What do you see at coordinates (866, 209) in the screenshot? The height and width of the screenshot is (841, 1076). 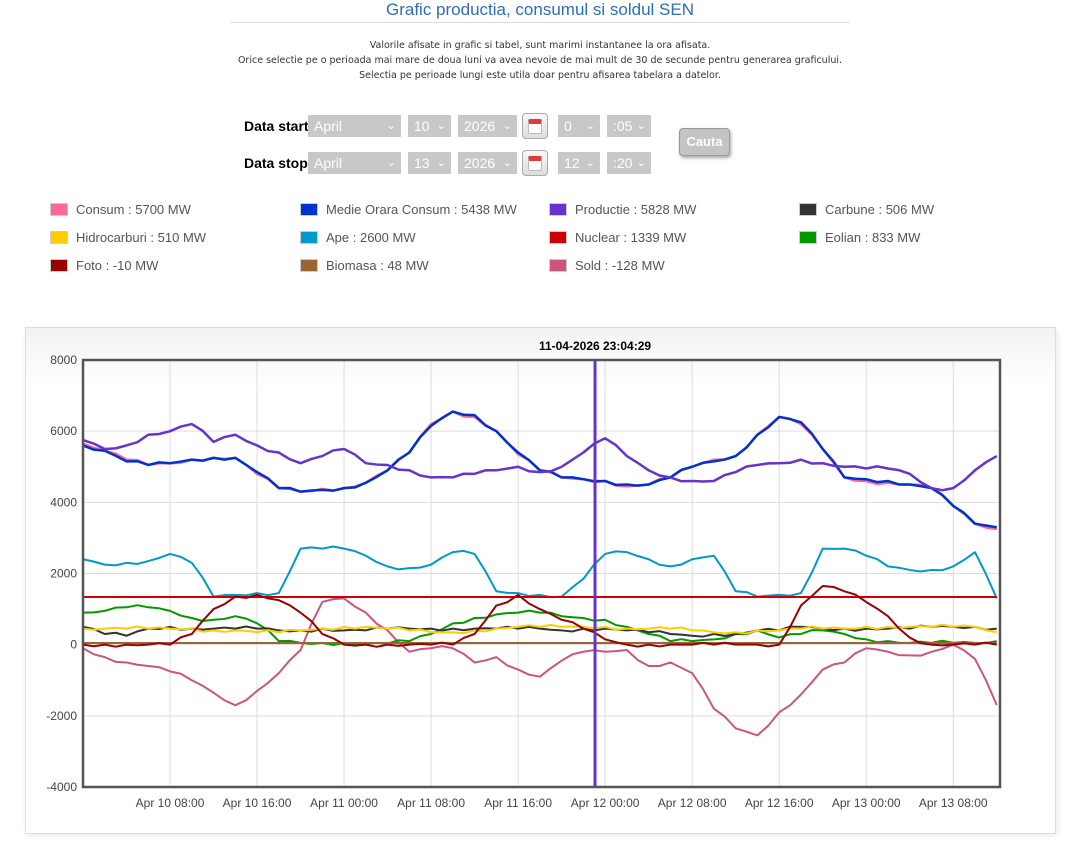 I see `legend-item-carbune: Carbune : 506 MW` at bounding box center [866, 209].